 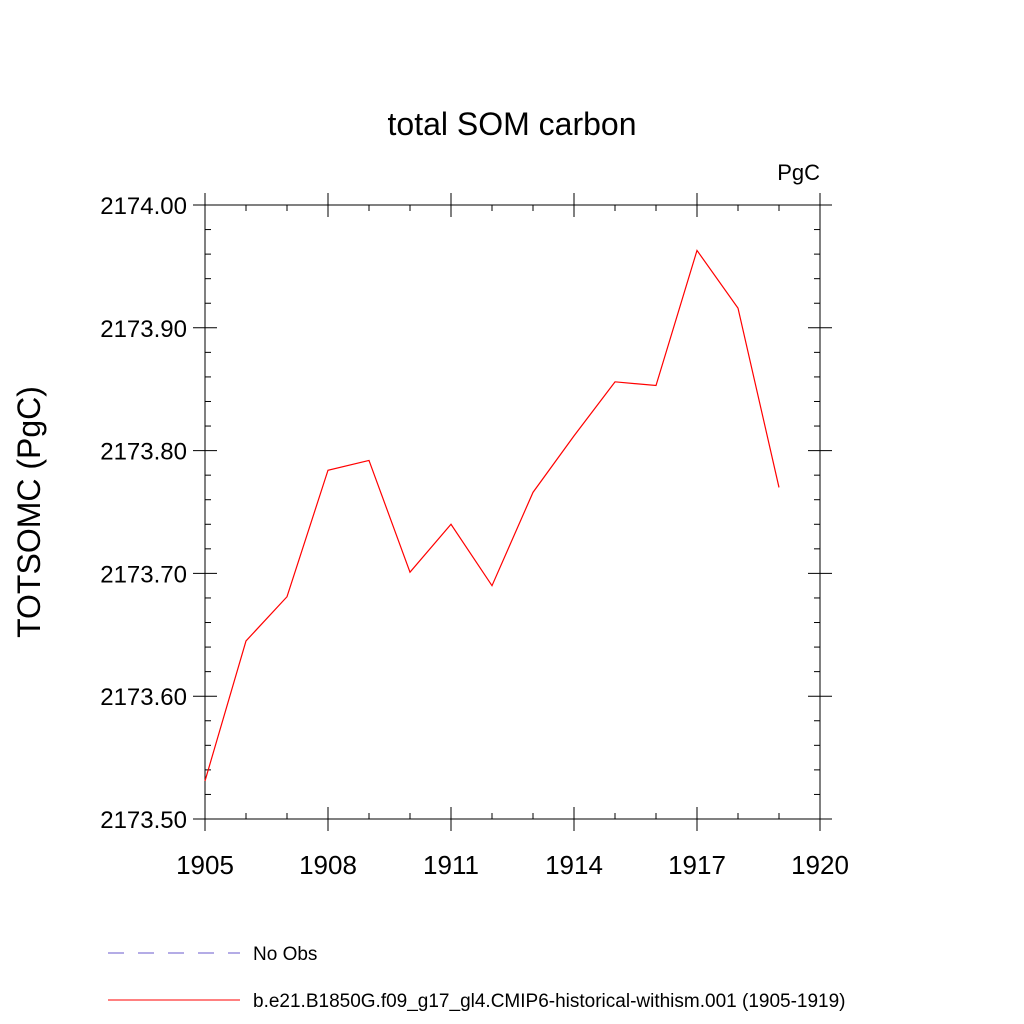 What do you see at coordinates (143, 329) in the screenshot?
I see `y-tick-label: 2173.90` at bounding box center [143, 329].